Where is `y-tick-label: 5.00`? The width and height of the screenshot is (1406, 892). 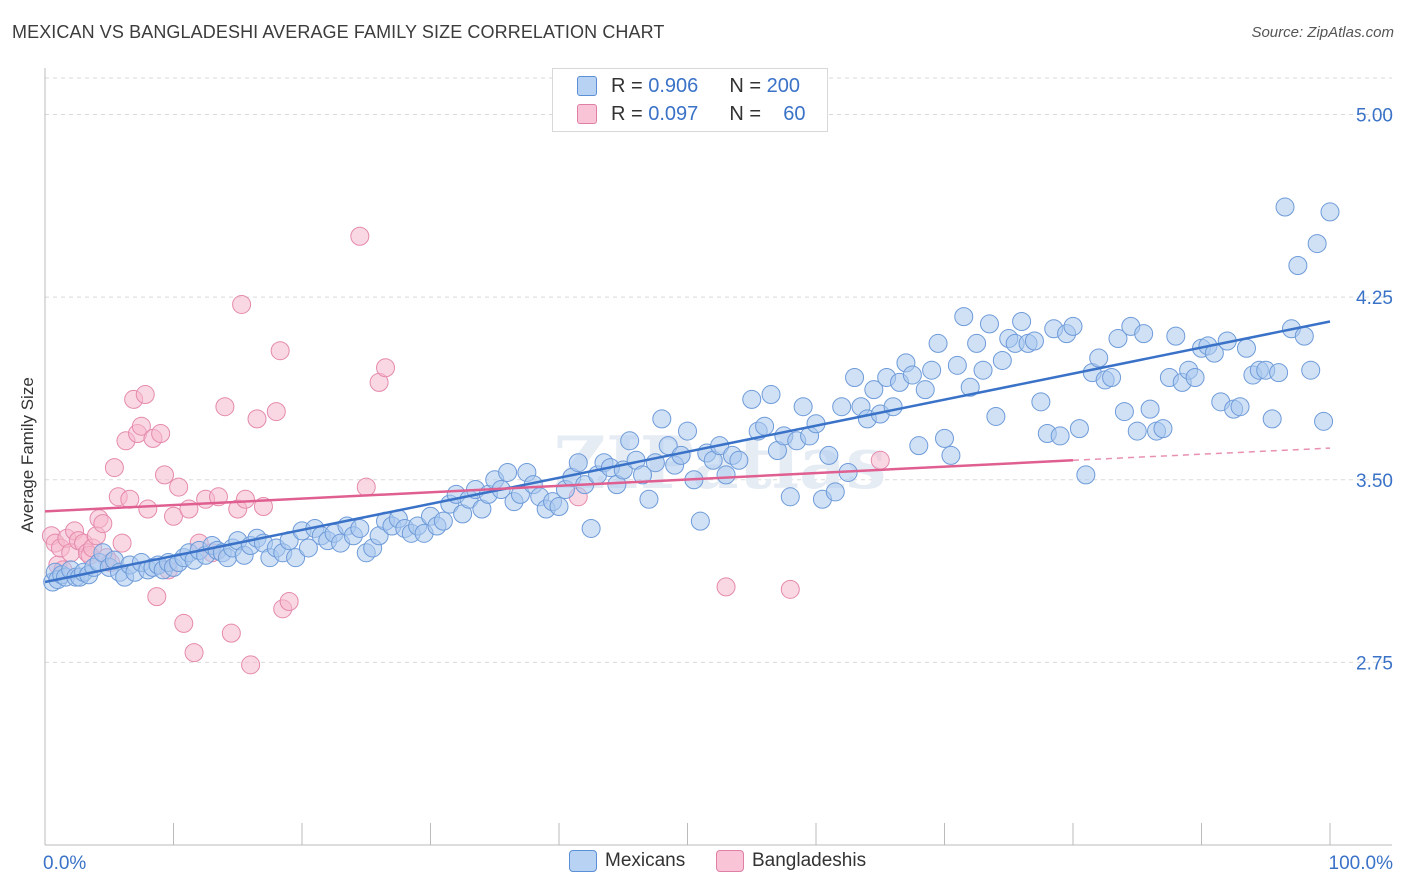 y-tick-label: 5.00 is located at coordinates (1374, 116).